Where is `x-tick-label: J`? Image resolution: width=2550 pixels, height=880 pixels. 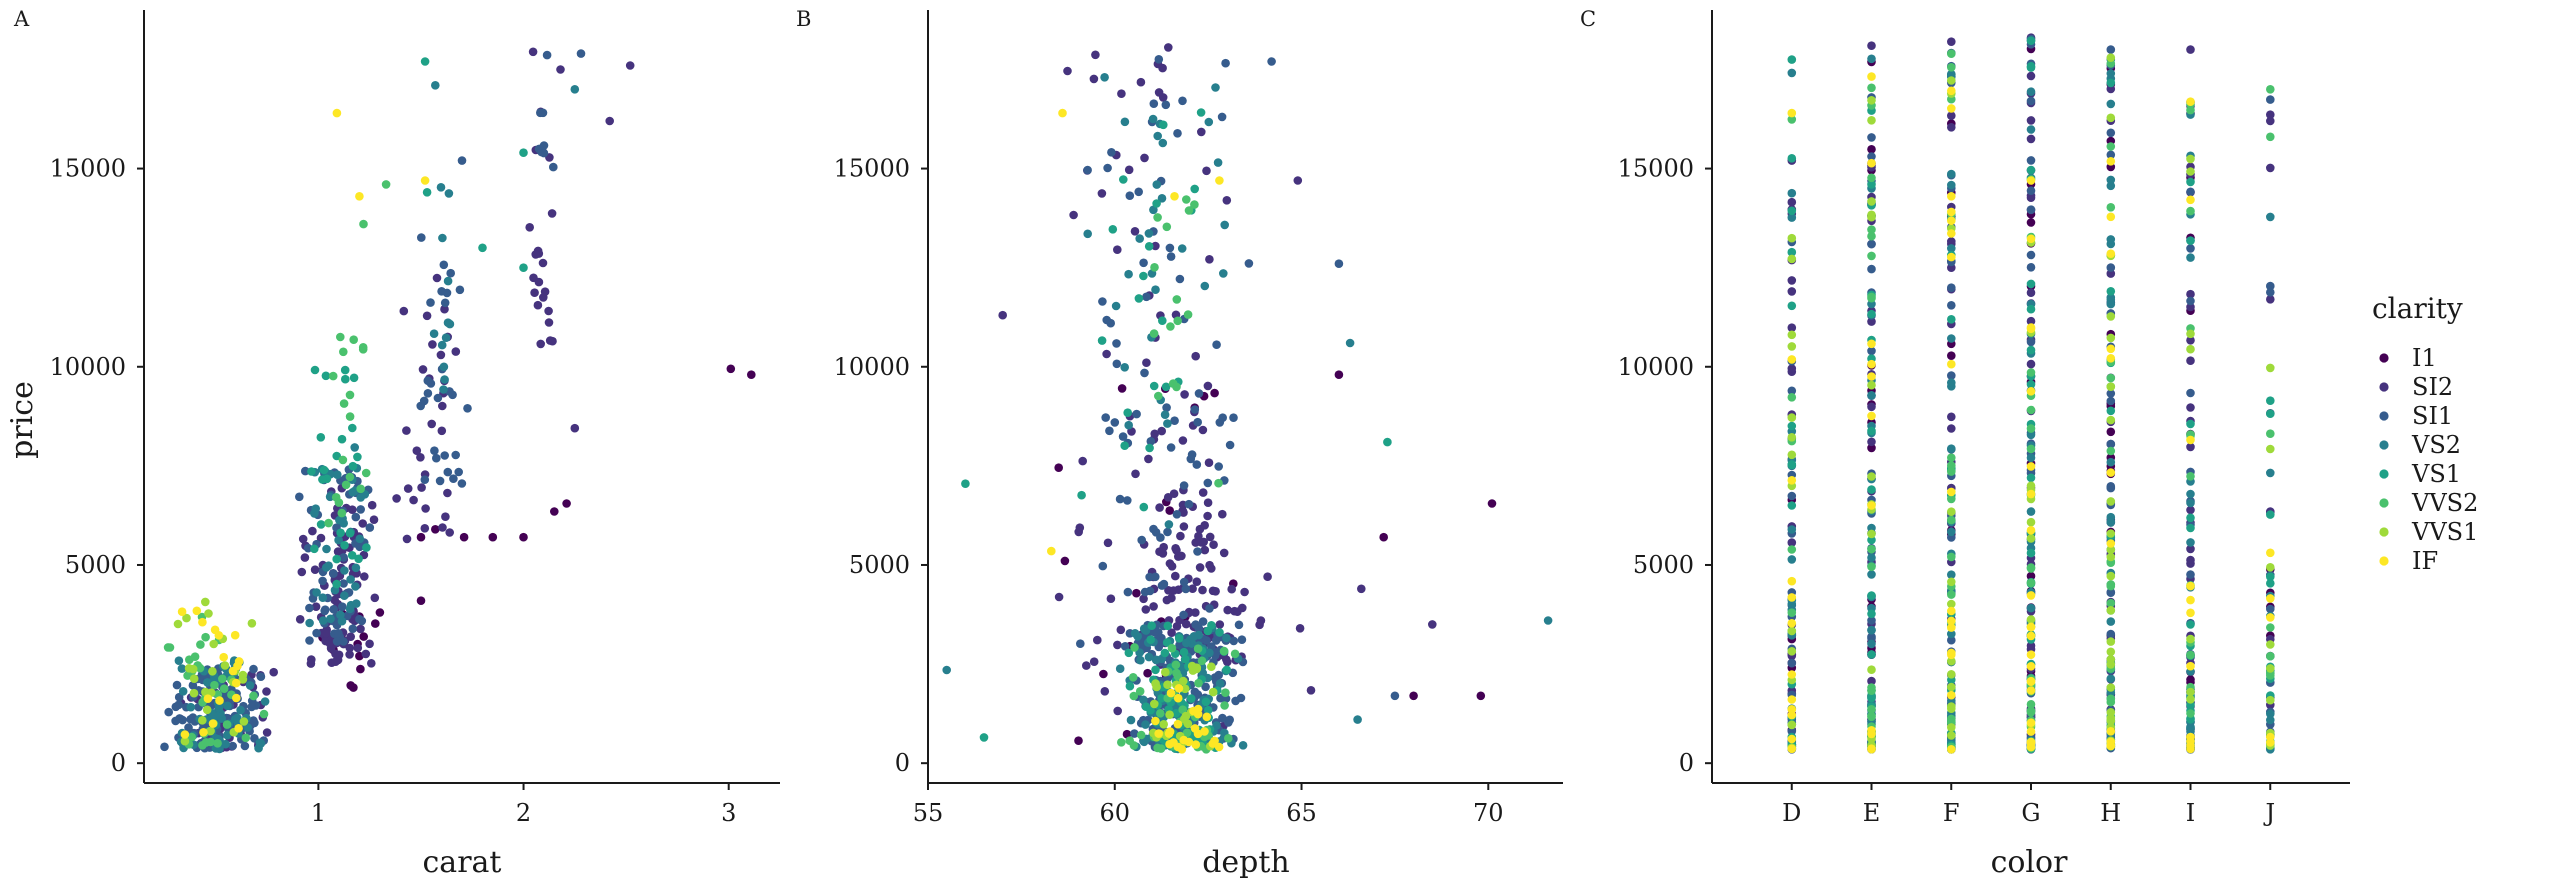 x-tick-label: J is located at coordinates (2268, 813).